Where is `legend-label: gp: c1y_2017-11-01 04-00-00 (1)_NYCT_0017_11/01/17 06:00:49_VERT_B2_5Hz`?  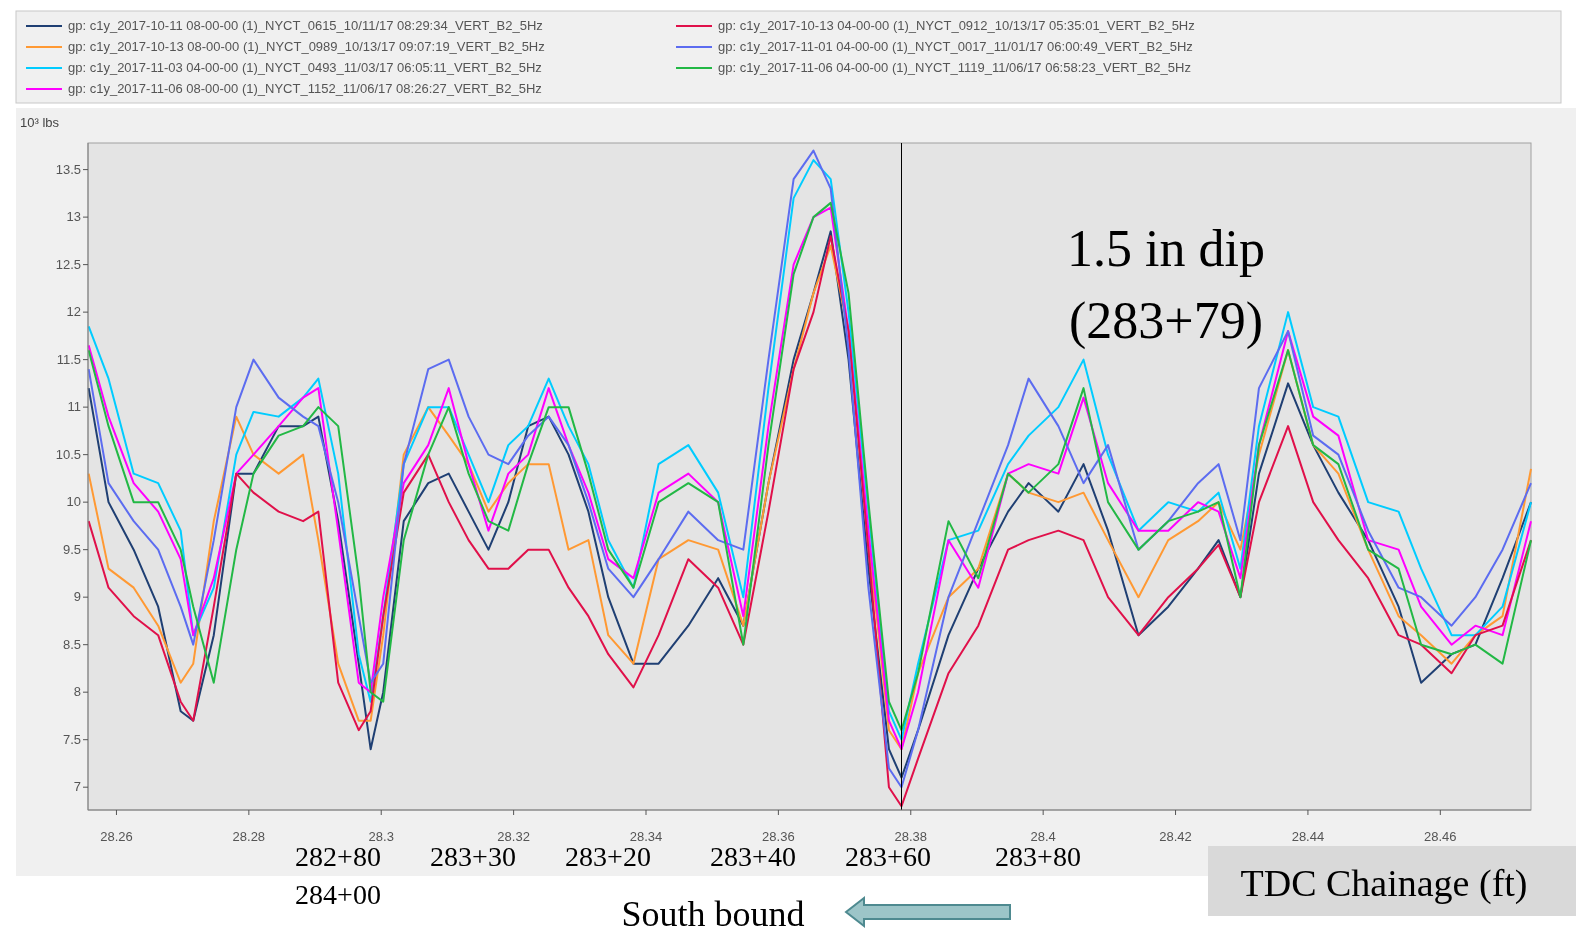 legend-label: gp: c1y_2017-11-01 04-00-00 (1)_NYCT_0017_11/01/17 06:00:49_VERT_B2_5Hz is located at coordinates (955, 46).